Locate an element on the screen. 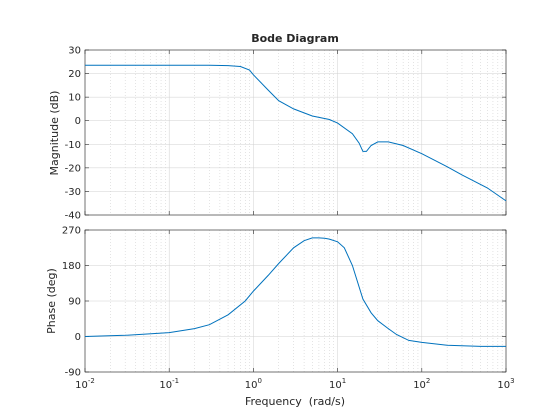  y-tick-label: 20 is located at coordinates (74, 74).